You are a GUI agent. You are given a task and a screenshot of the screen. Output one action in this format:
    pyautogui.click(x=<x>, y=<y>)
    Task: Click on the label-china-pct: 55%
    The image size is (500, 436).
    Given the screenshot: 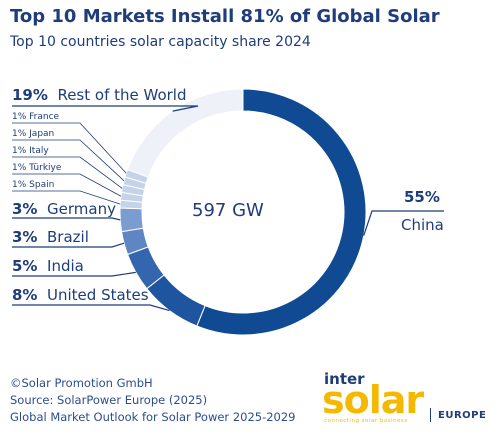 What is the action you would take?
    pyautogui.click(x=422, y=197)
    